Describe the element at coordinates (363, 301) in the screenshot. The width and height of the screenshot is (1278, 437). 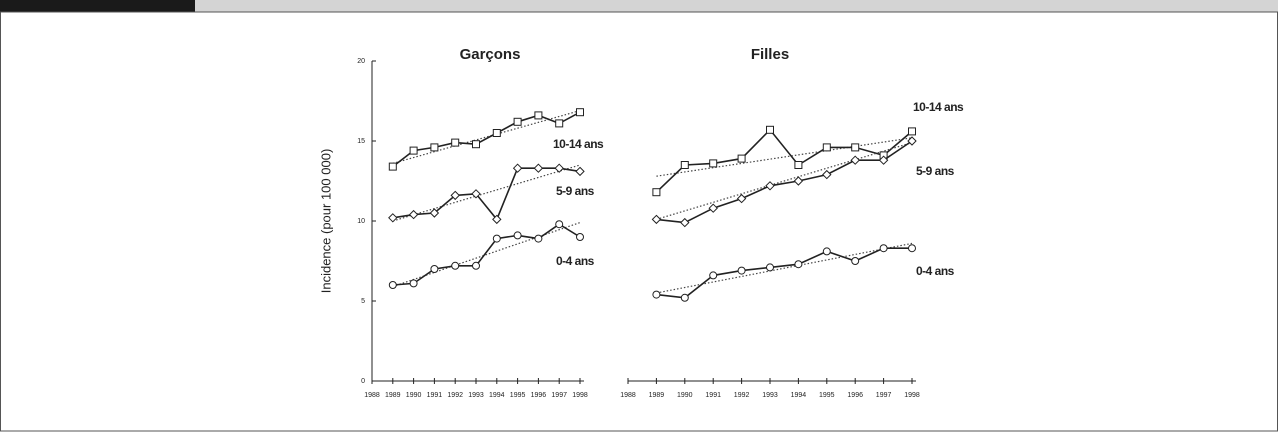
I see `y-tick-label: 5` at that location.